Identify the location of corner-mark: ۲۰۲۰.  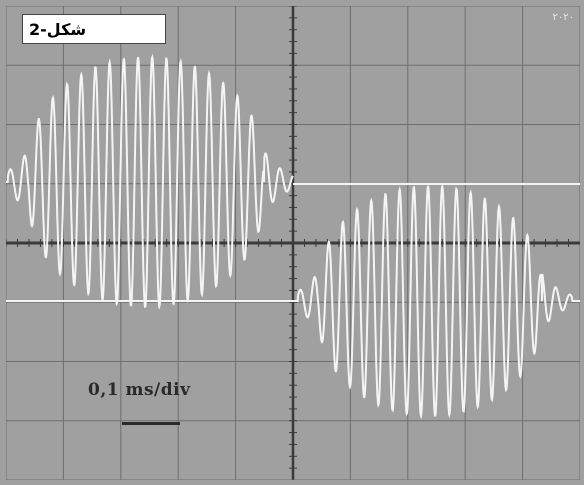
(563, 17).